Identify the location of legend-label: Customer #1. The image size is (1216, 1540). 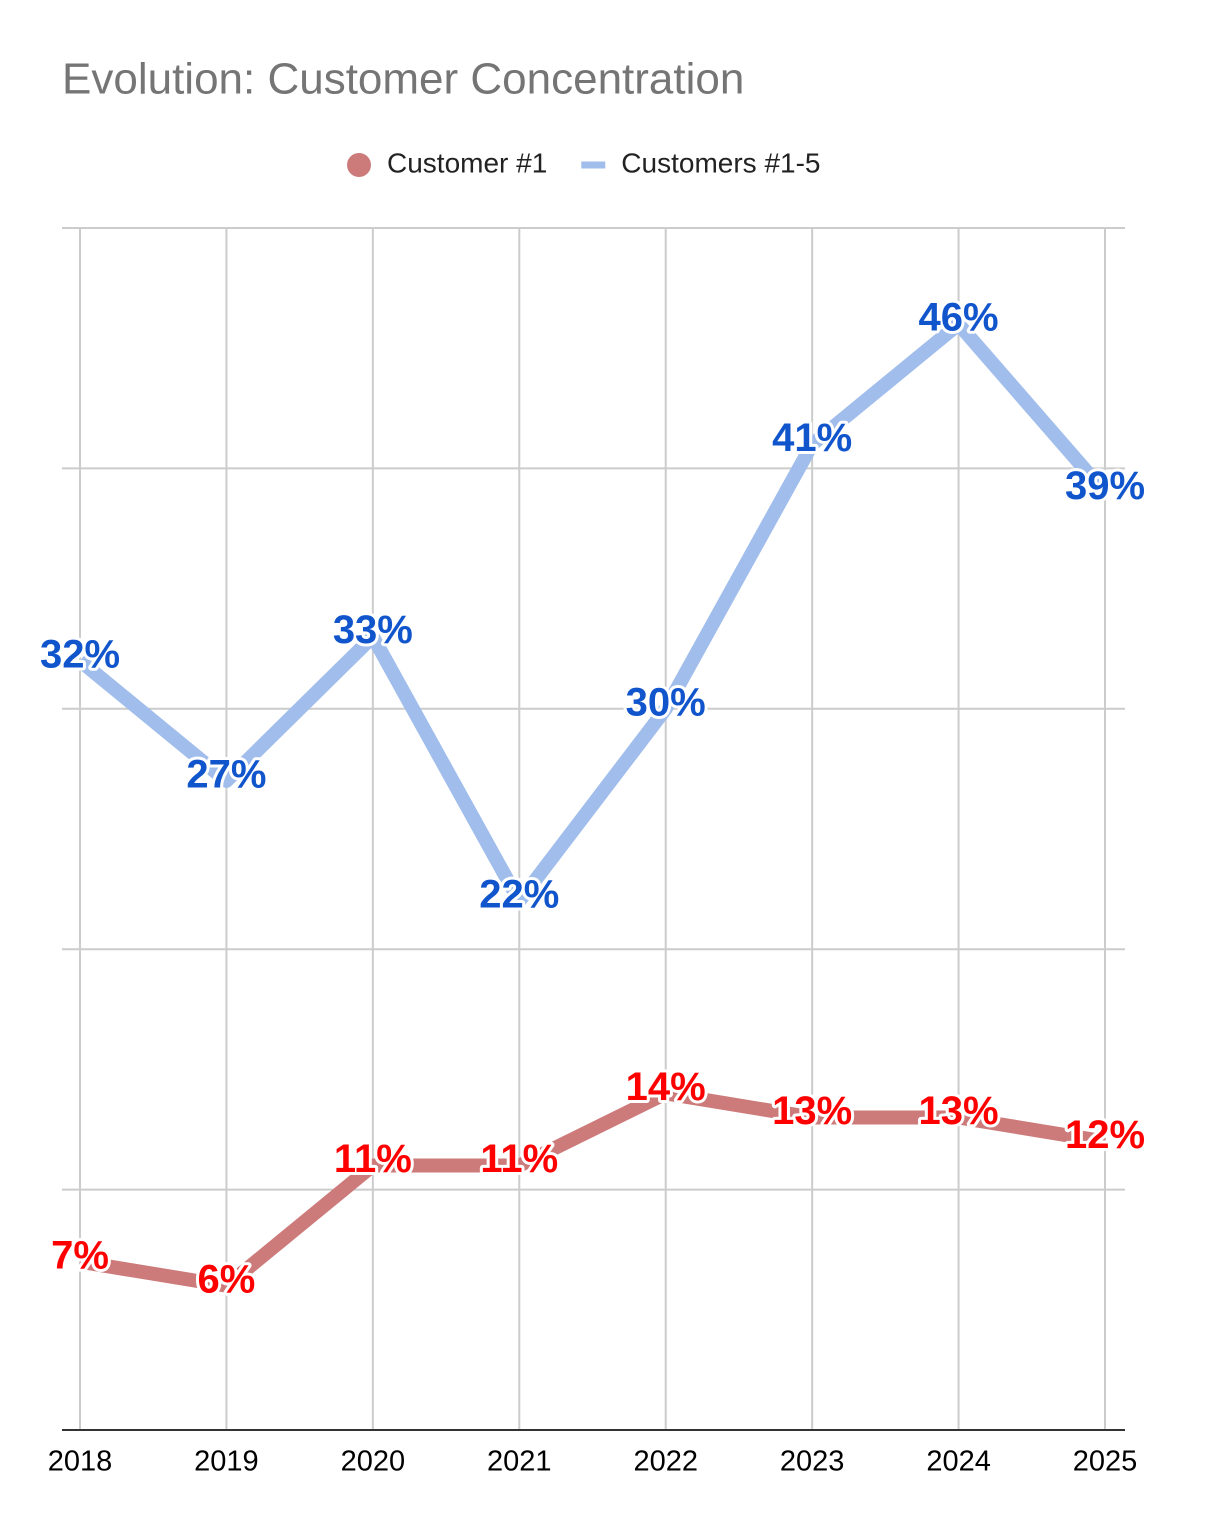
(467, 162).